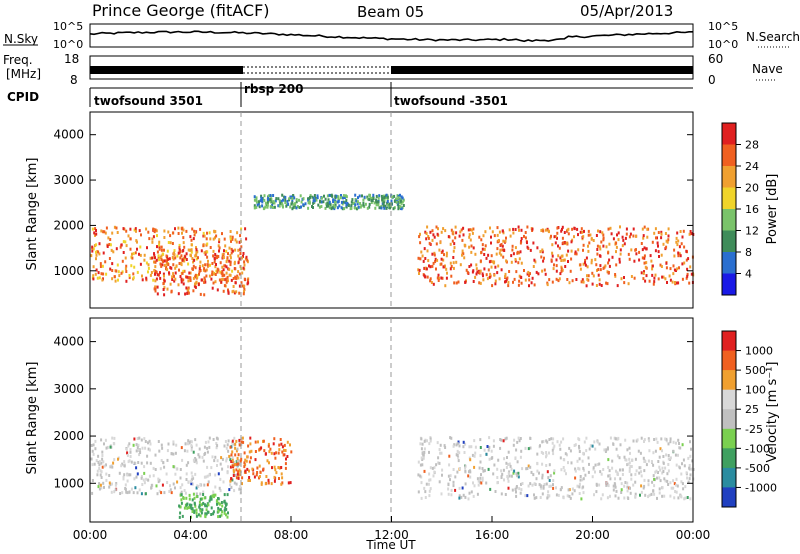 The height and width of the screenshot is (554, 800). I want to click on freq-panel: Freq. [MHz] 18 8 60 0 Nave, so click(393, 69).